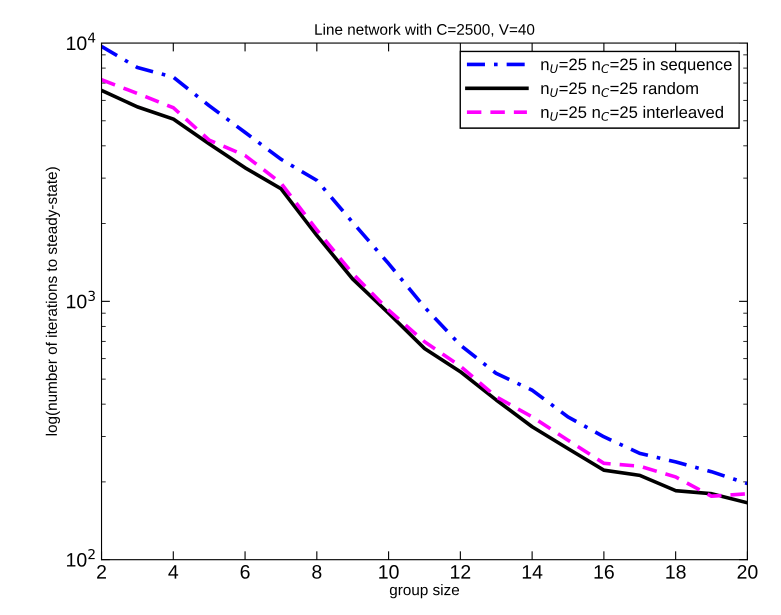  Describe the element at coordinates (676, 572) in the screenshot. I see `x-tick-label: 18` at that location.